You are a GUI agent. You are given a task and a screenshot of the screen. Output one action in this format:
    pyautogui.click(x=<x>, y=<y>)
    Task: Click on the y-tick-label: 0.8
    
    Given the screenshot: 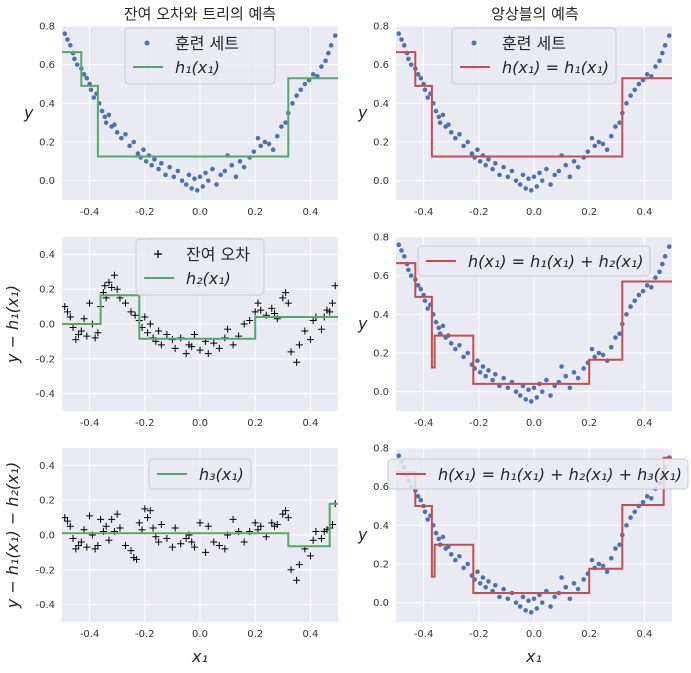 What is the action you would take?
    pyautogui.click(x=381, y=238)
    